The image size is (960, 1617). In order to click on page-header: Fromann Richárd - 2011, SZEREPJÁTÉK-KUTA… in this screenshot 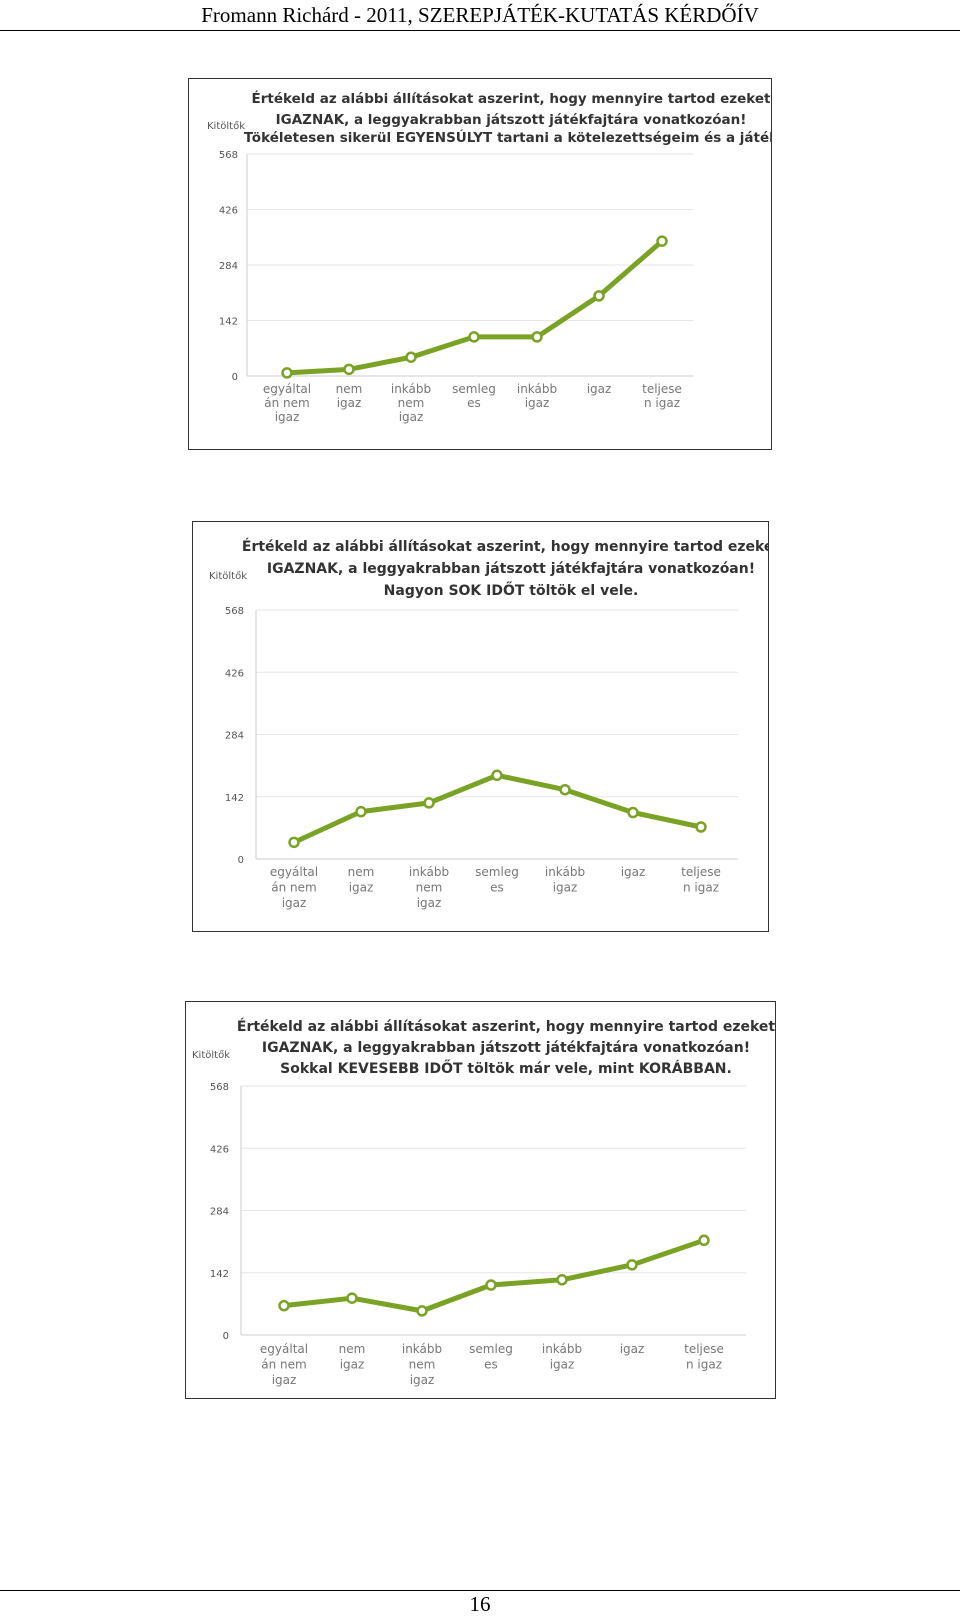, I will do `click(480, 15)`.